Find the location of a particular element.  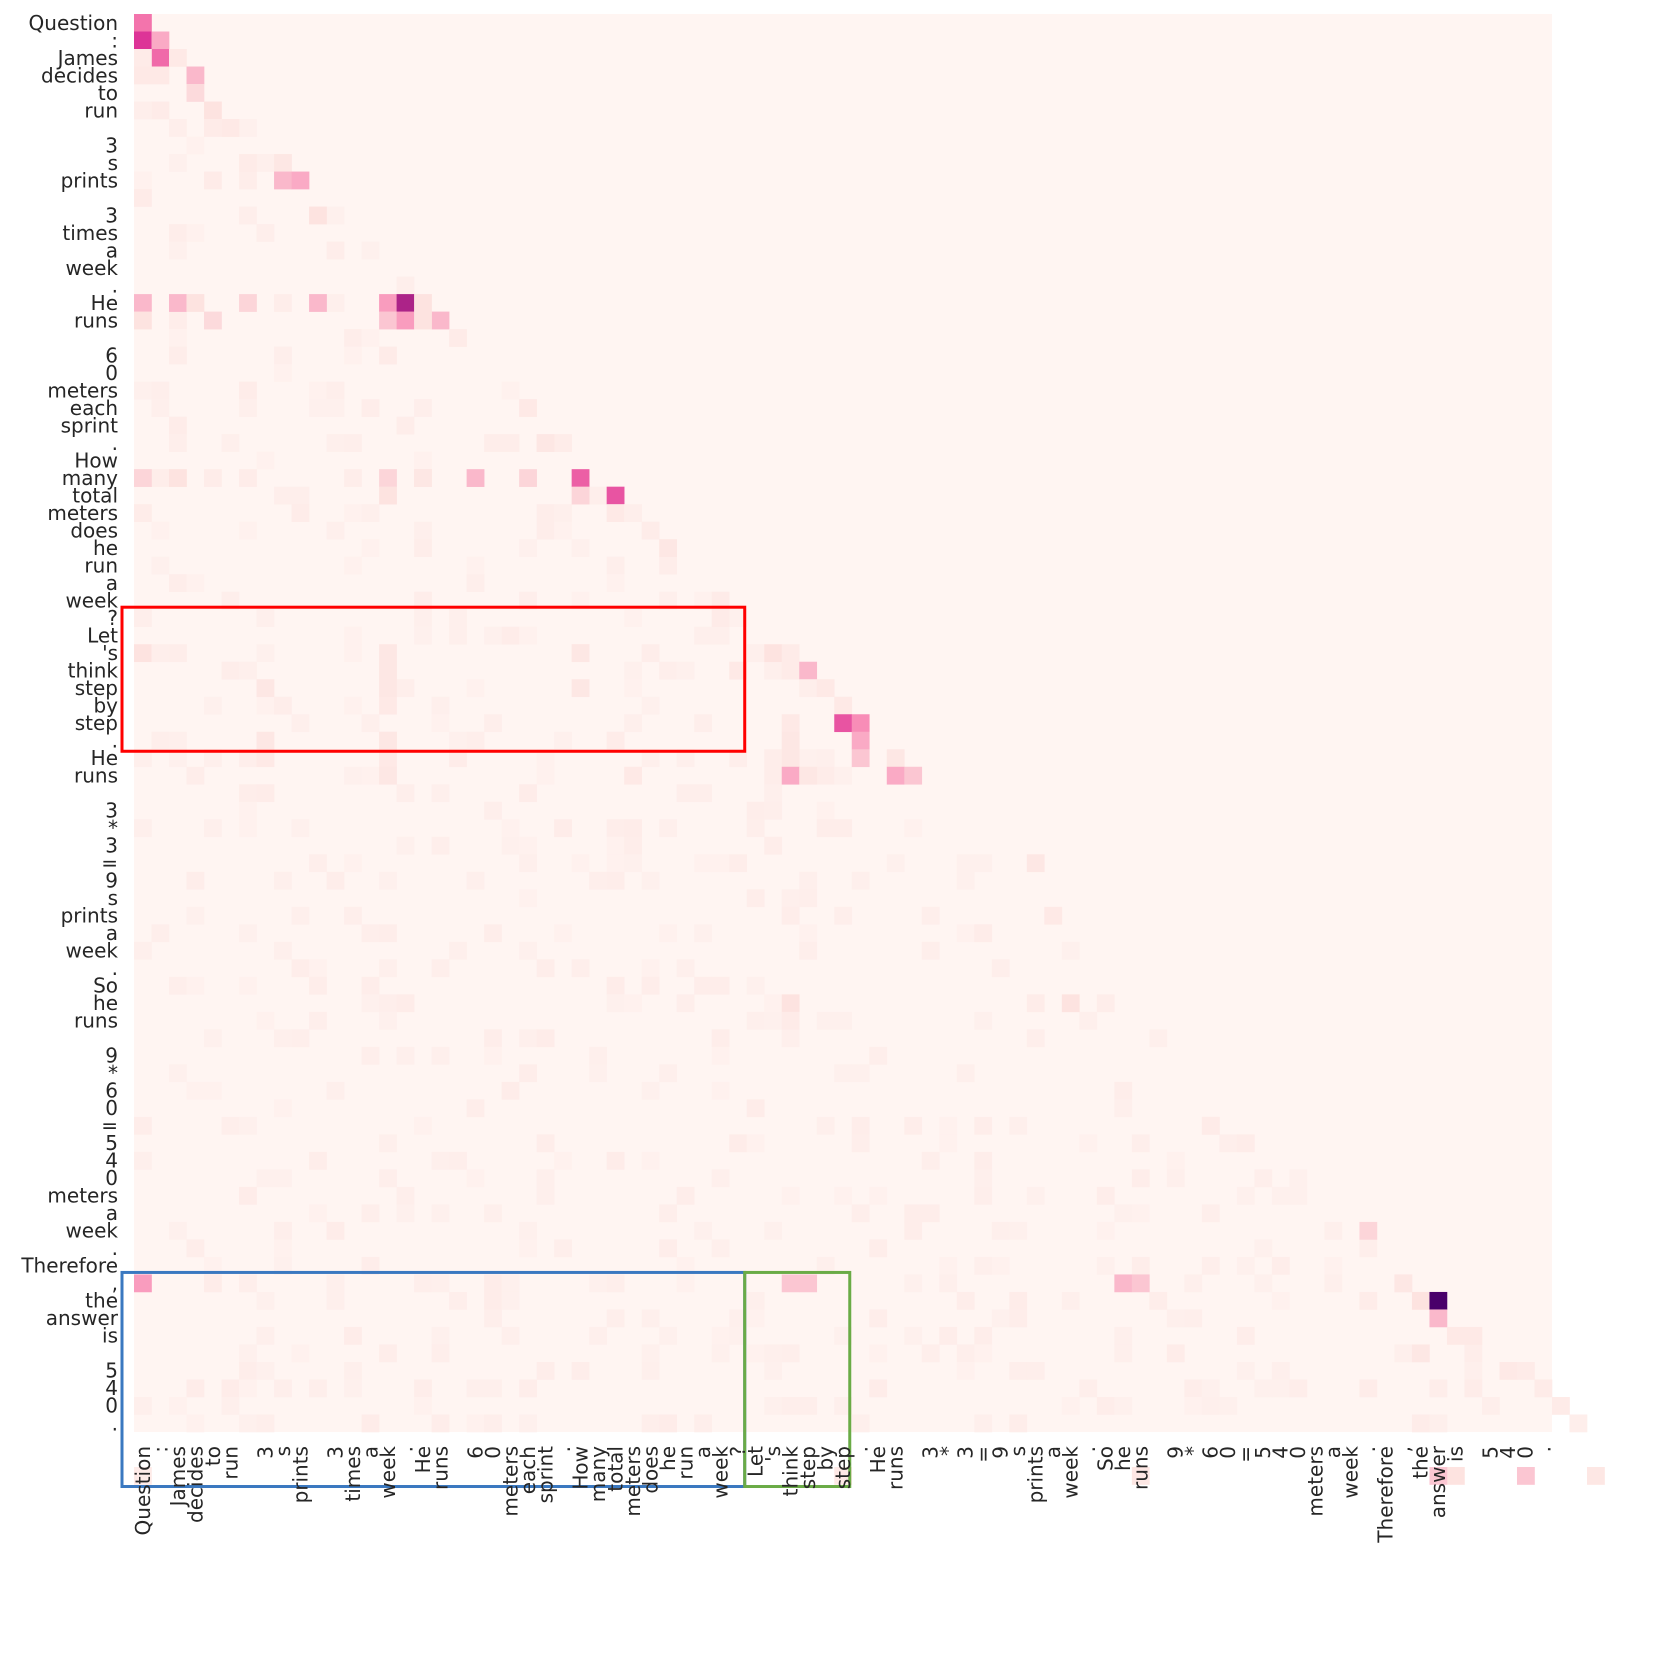

x-tick-label: * is located at coordinates (1193, 1451).